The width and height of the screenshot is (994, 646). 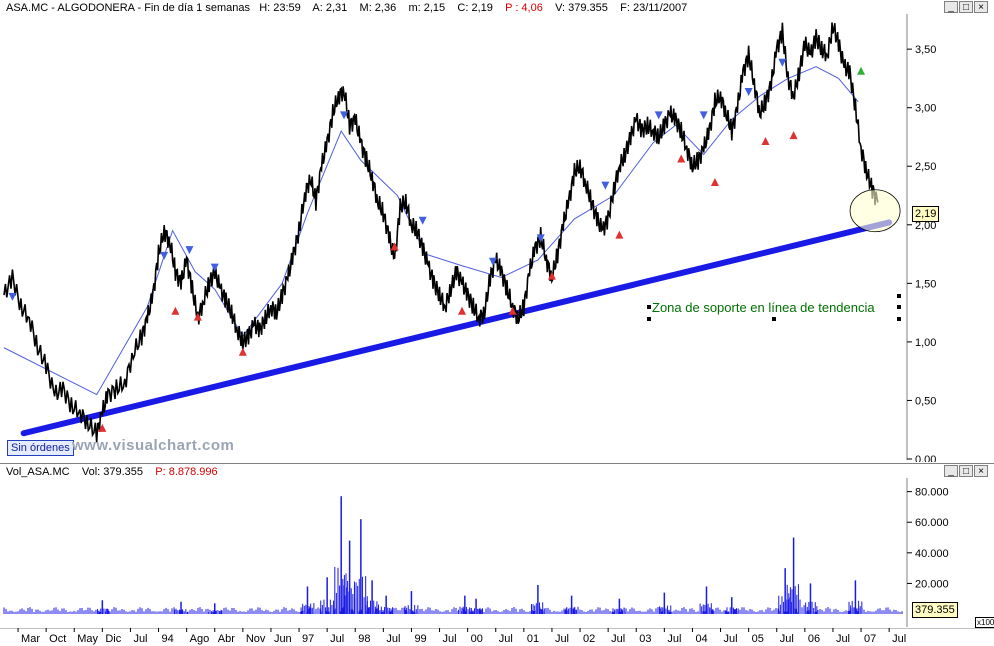 I want to click on x-tick-label: 00, so click(x=477, y=639).